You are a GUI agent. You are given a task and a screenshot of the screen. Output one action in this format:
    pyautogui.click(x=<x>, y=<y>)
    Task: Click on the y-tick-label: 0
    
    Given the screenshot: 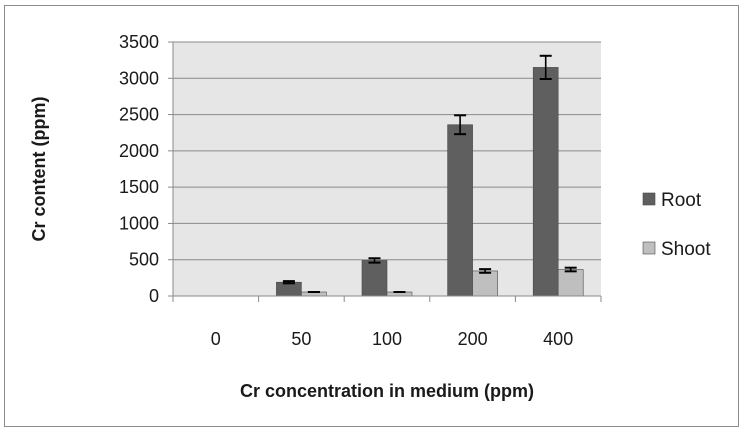 What is the action you would take?
    pyautogui.click(x=154, y=296)
    